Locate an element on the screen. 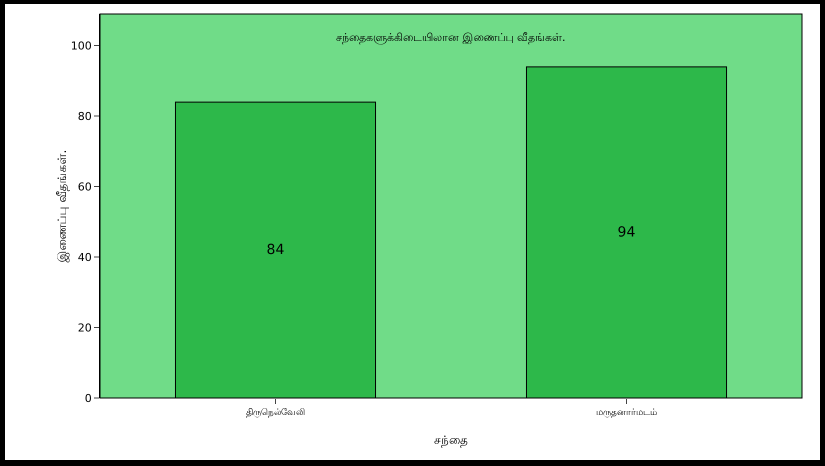 Image resolution: width=825 pixels, height=466 pixels. y-tick-label: 0 is located at coordinates (88, 398).